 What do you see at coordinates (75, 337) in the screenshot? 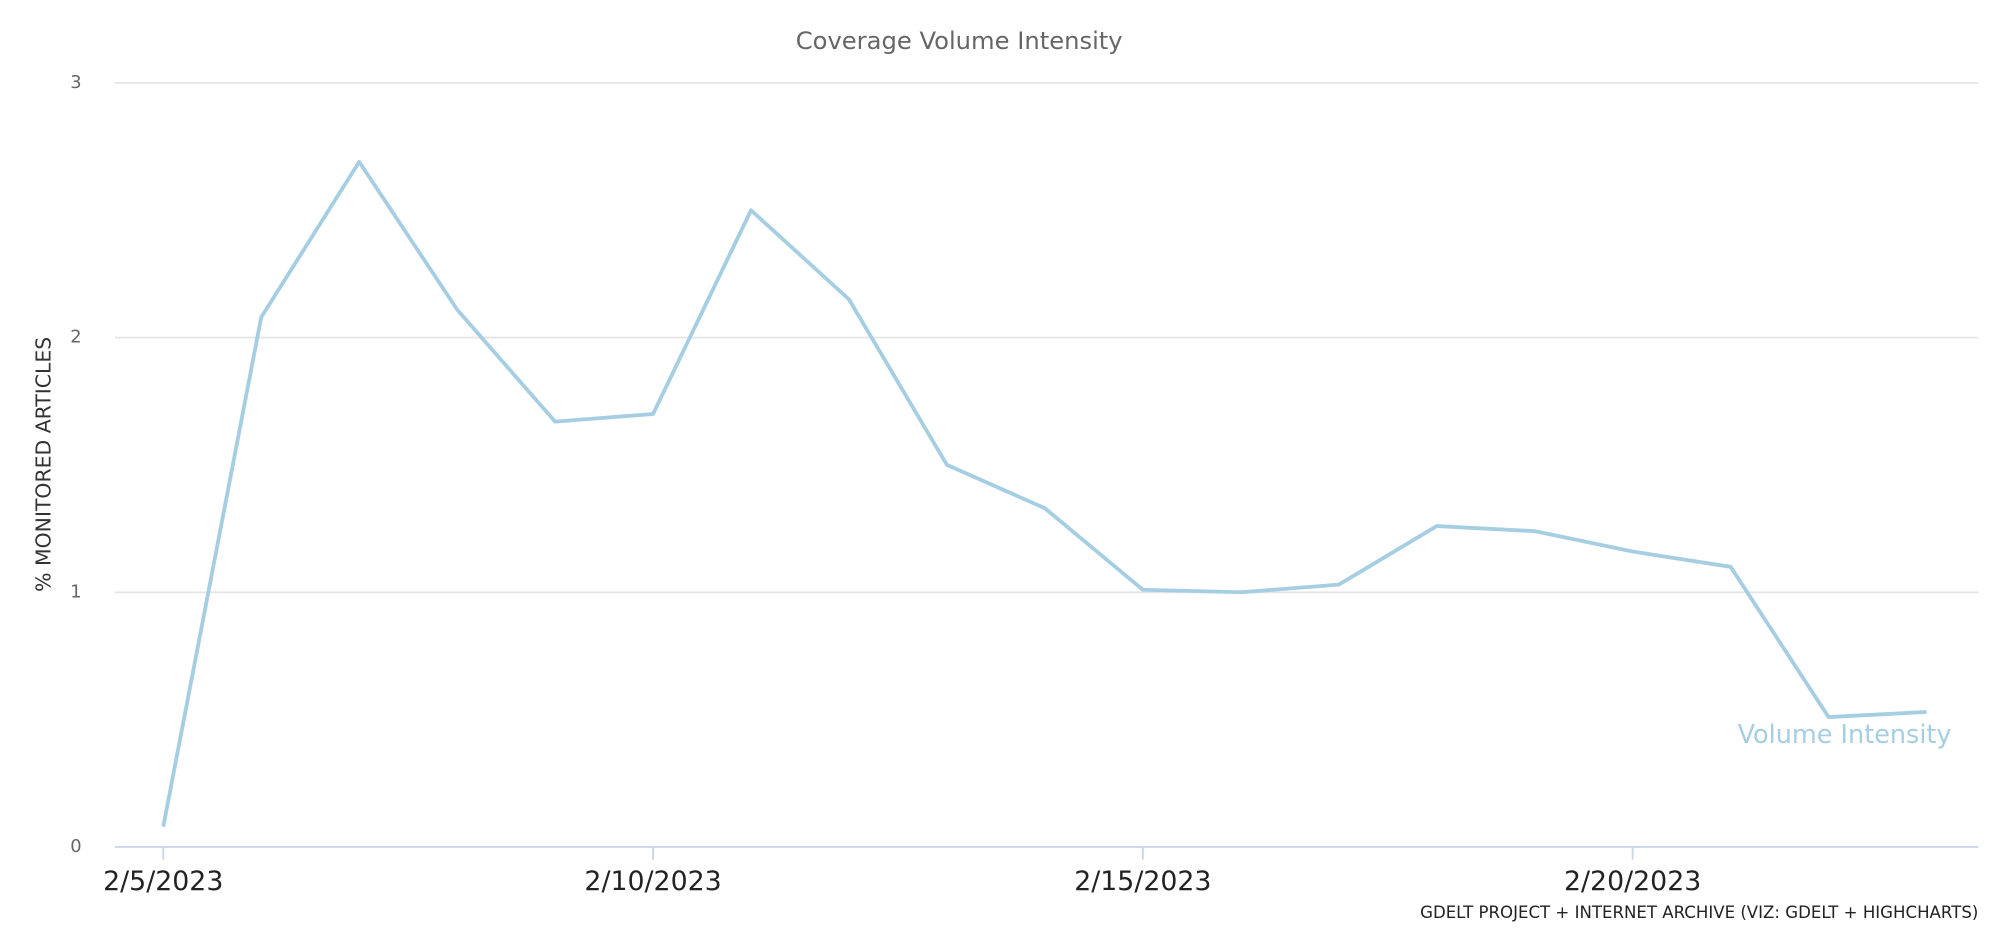
I see `y-tick-label: 2` at bounding box center [75, 337].